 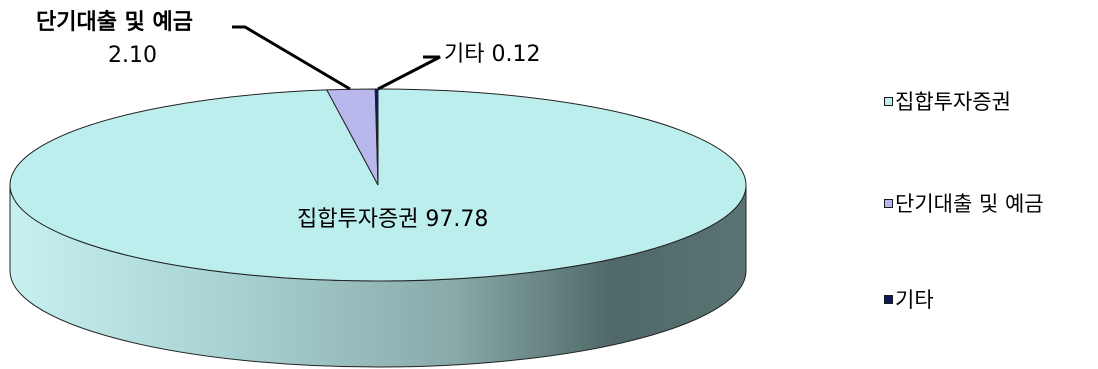 I want to click on leader-line-short-term, so click(x=291, y=58).